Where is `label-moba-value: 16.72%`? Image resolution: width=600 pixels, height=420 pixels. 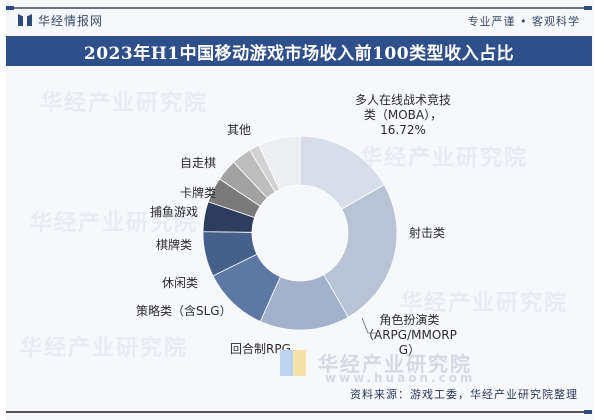
label-moba-value: 16.72% is located at coordinates (403, 130).